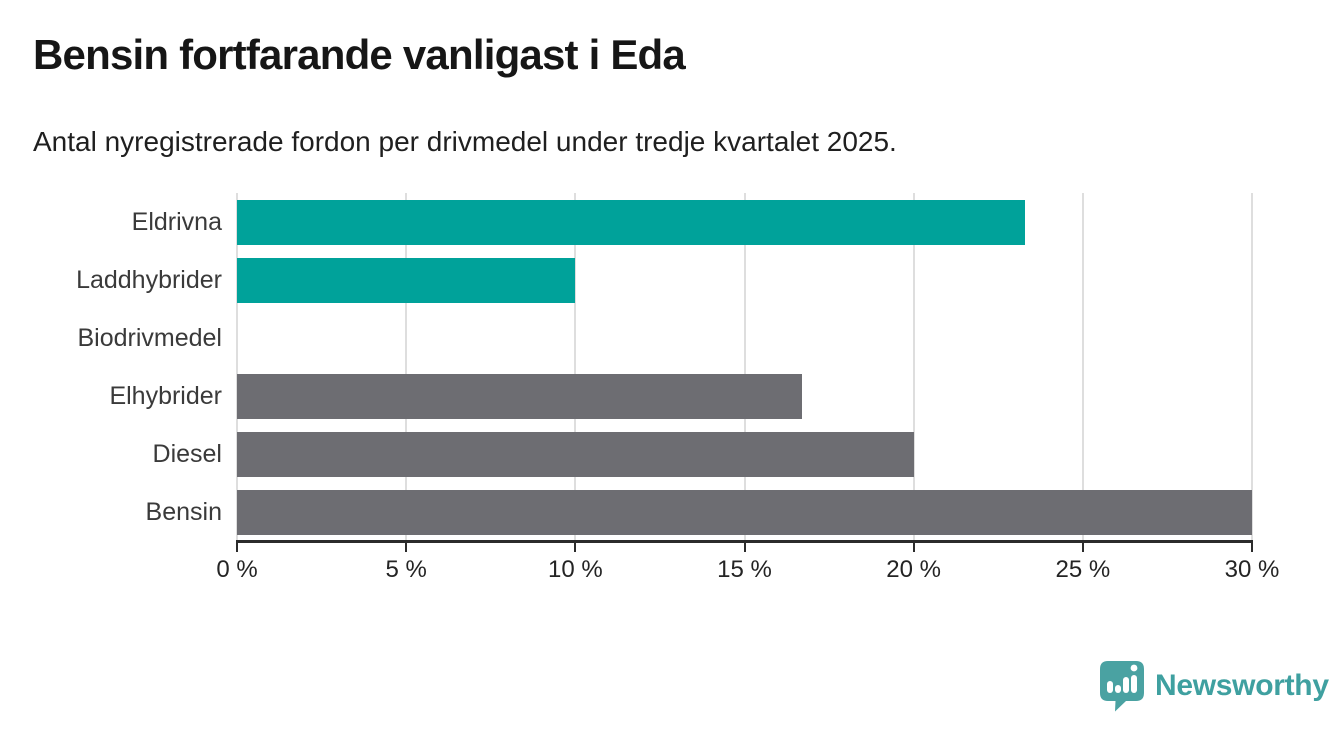 Image resolution: width=1340 pixels, height=733 pixels. I want to click on bar-bensin, so click(744, 512).